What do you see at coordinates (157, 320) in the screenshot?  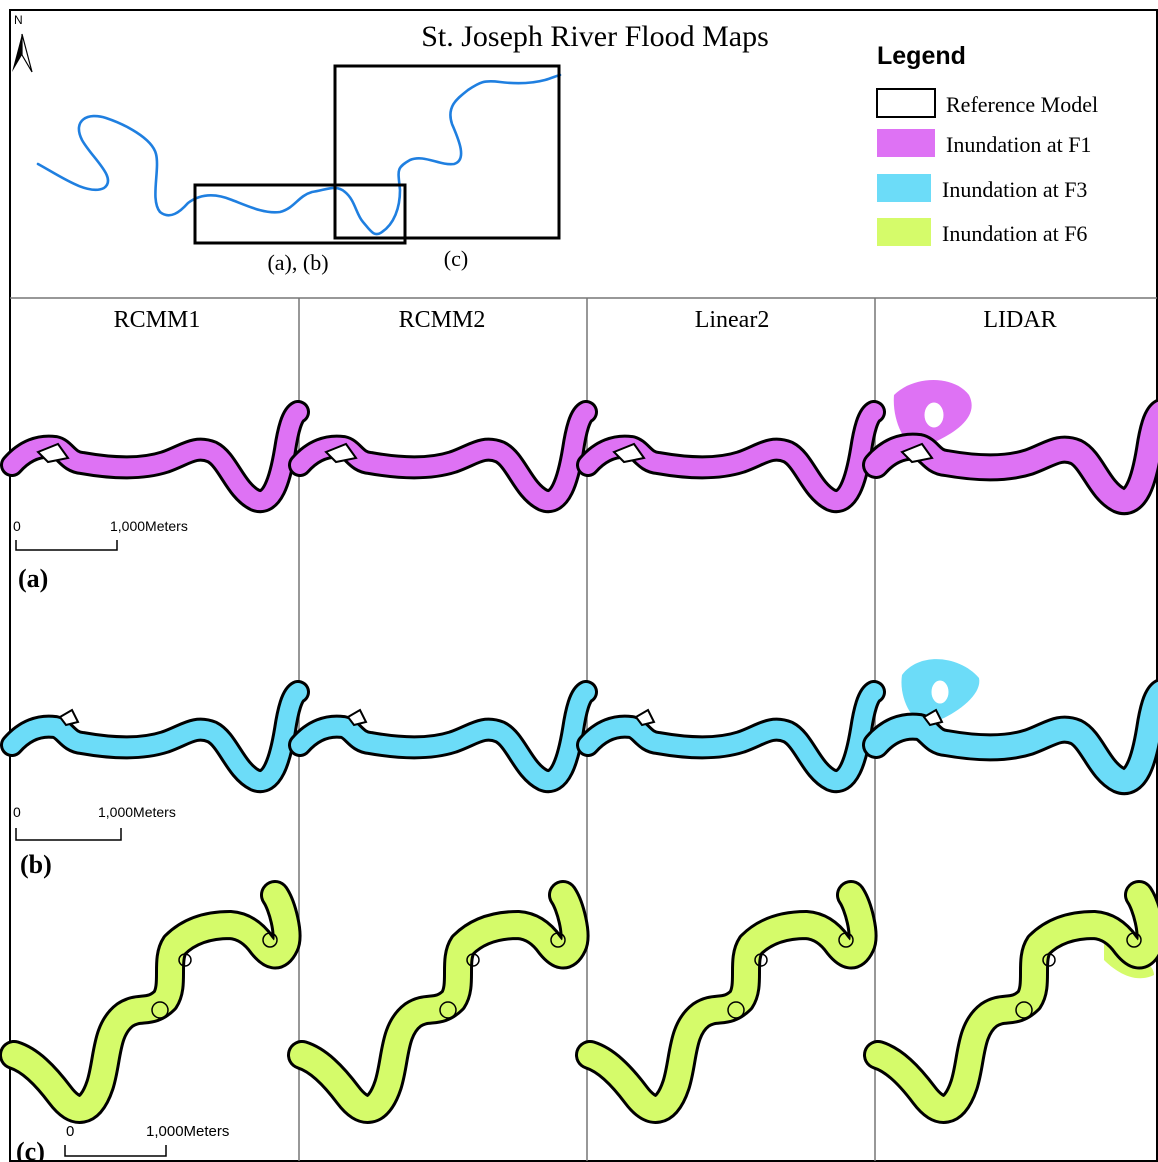 I see `column-header-rcmm1: RCMM1` at bounding box center [157, 320].